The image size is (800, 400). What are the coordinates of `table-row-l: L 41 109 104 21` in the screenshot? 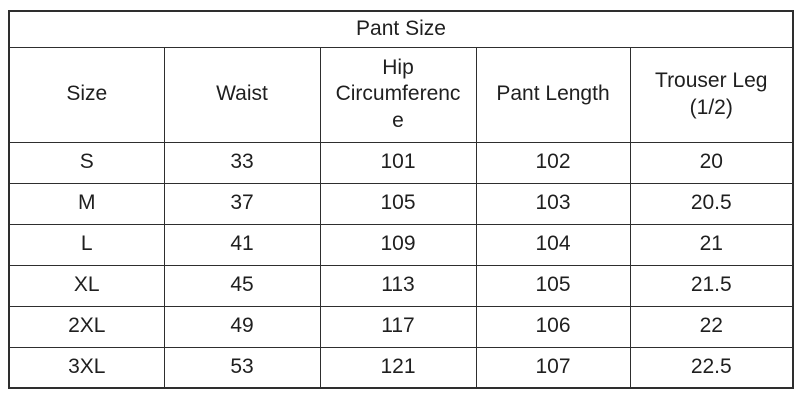 It's located at (401, 244).